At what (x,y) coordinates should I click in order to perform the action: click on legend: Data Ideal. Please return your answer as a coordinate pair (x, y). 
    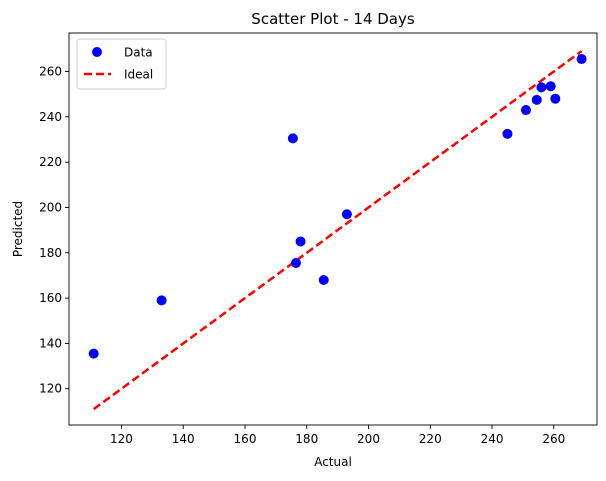
    Looking at the image, I should click on (121, 64).